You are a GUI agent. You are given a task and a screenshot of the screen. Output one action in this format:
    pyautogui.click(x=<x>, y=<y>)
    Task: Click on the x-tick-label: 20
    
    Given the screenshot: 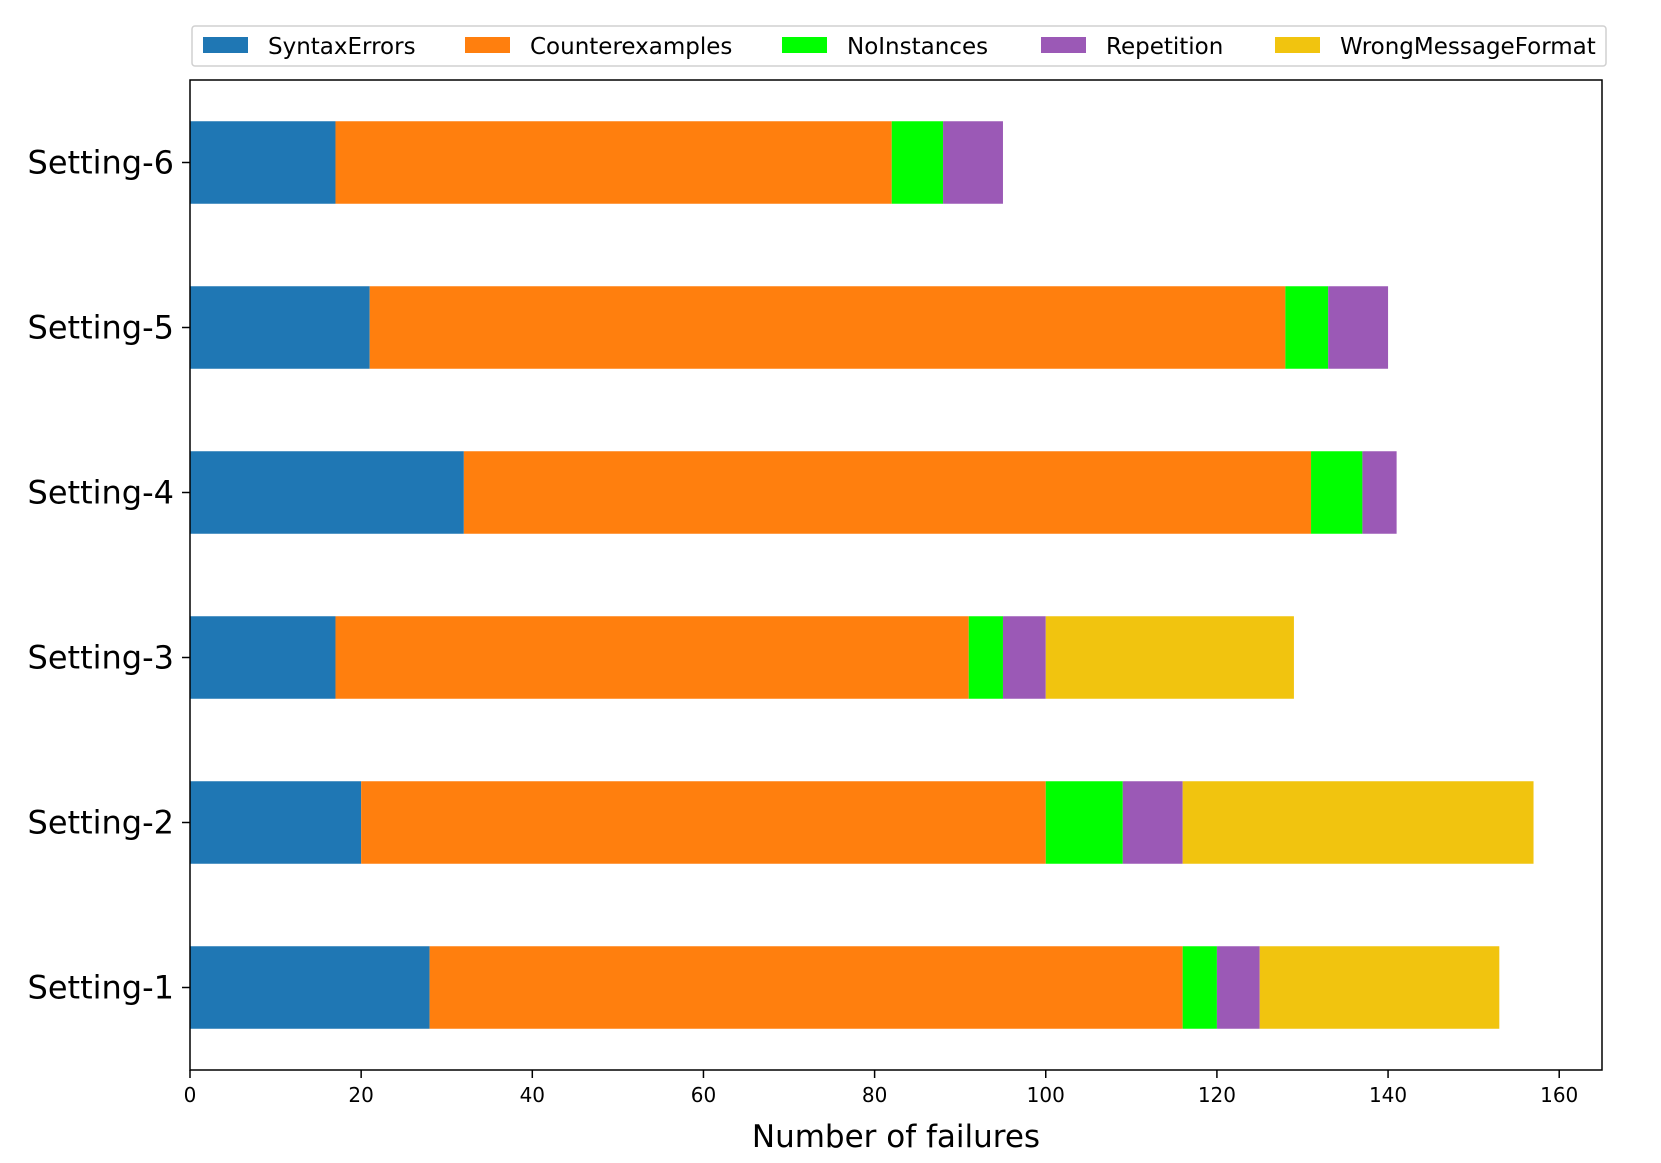 What is the action you would take?
    pyautogui.click(x=360, y=1095)
    